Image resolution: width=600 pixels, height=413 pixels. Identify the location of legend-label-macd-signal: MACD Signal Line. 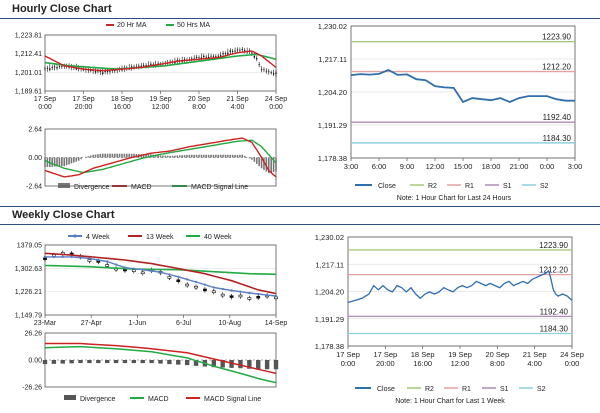
(219, 187).